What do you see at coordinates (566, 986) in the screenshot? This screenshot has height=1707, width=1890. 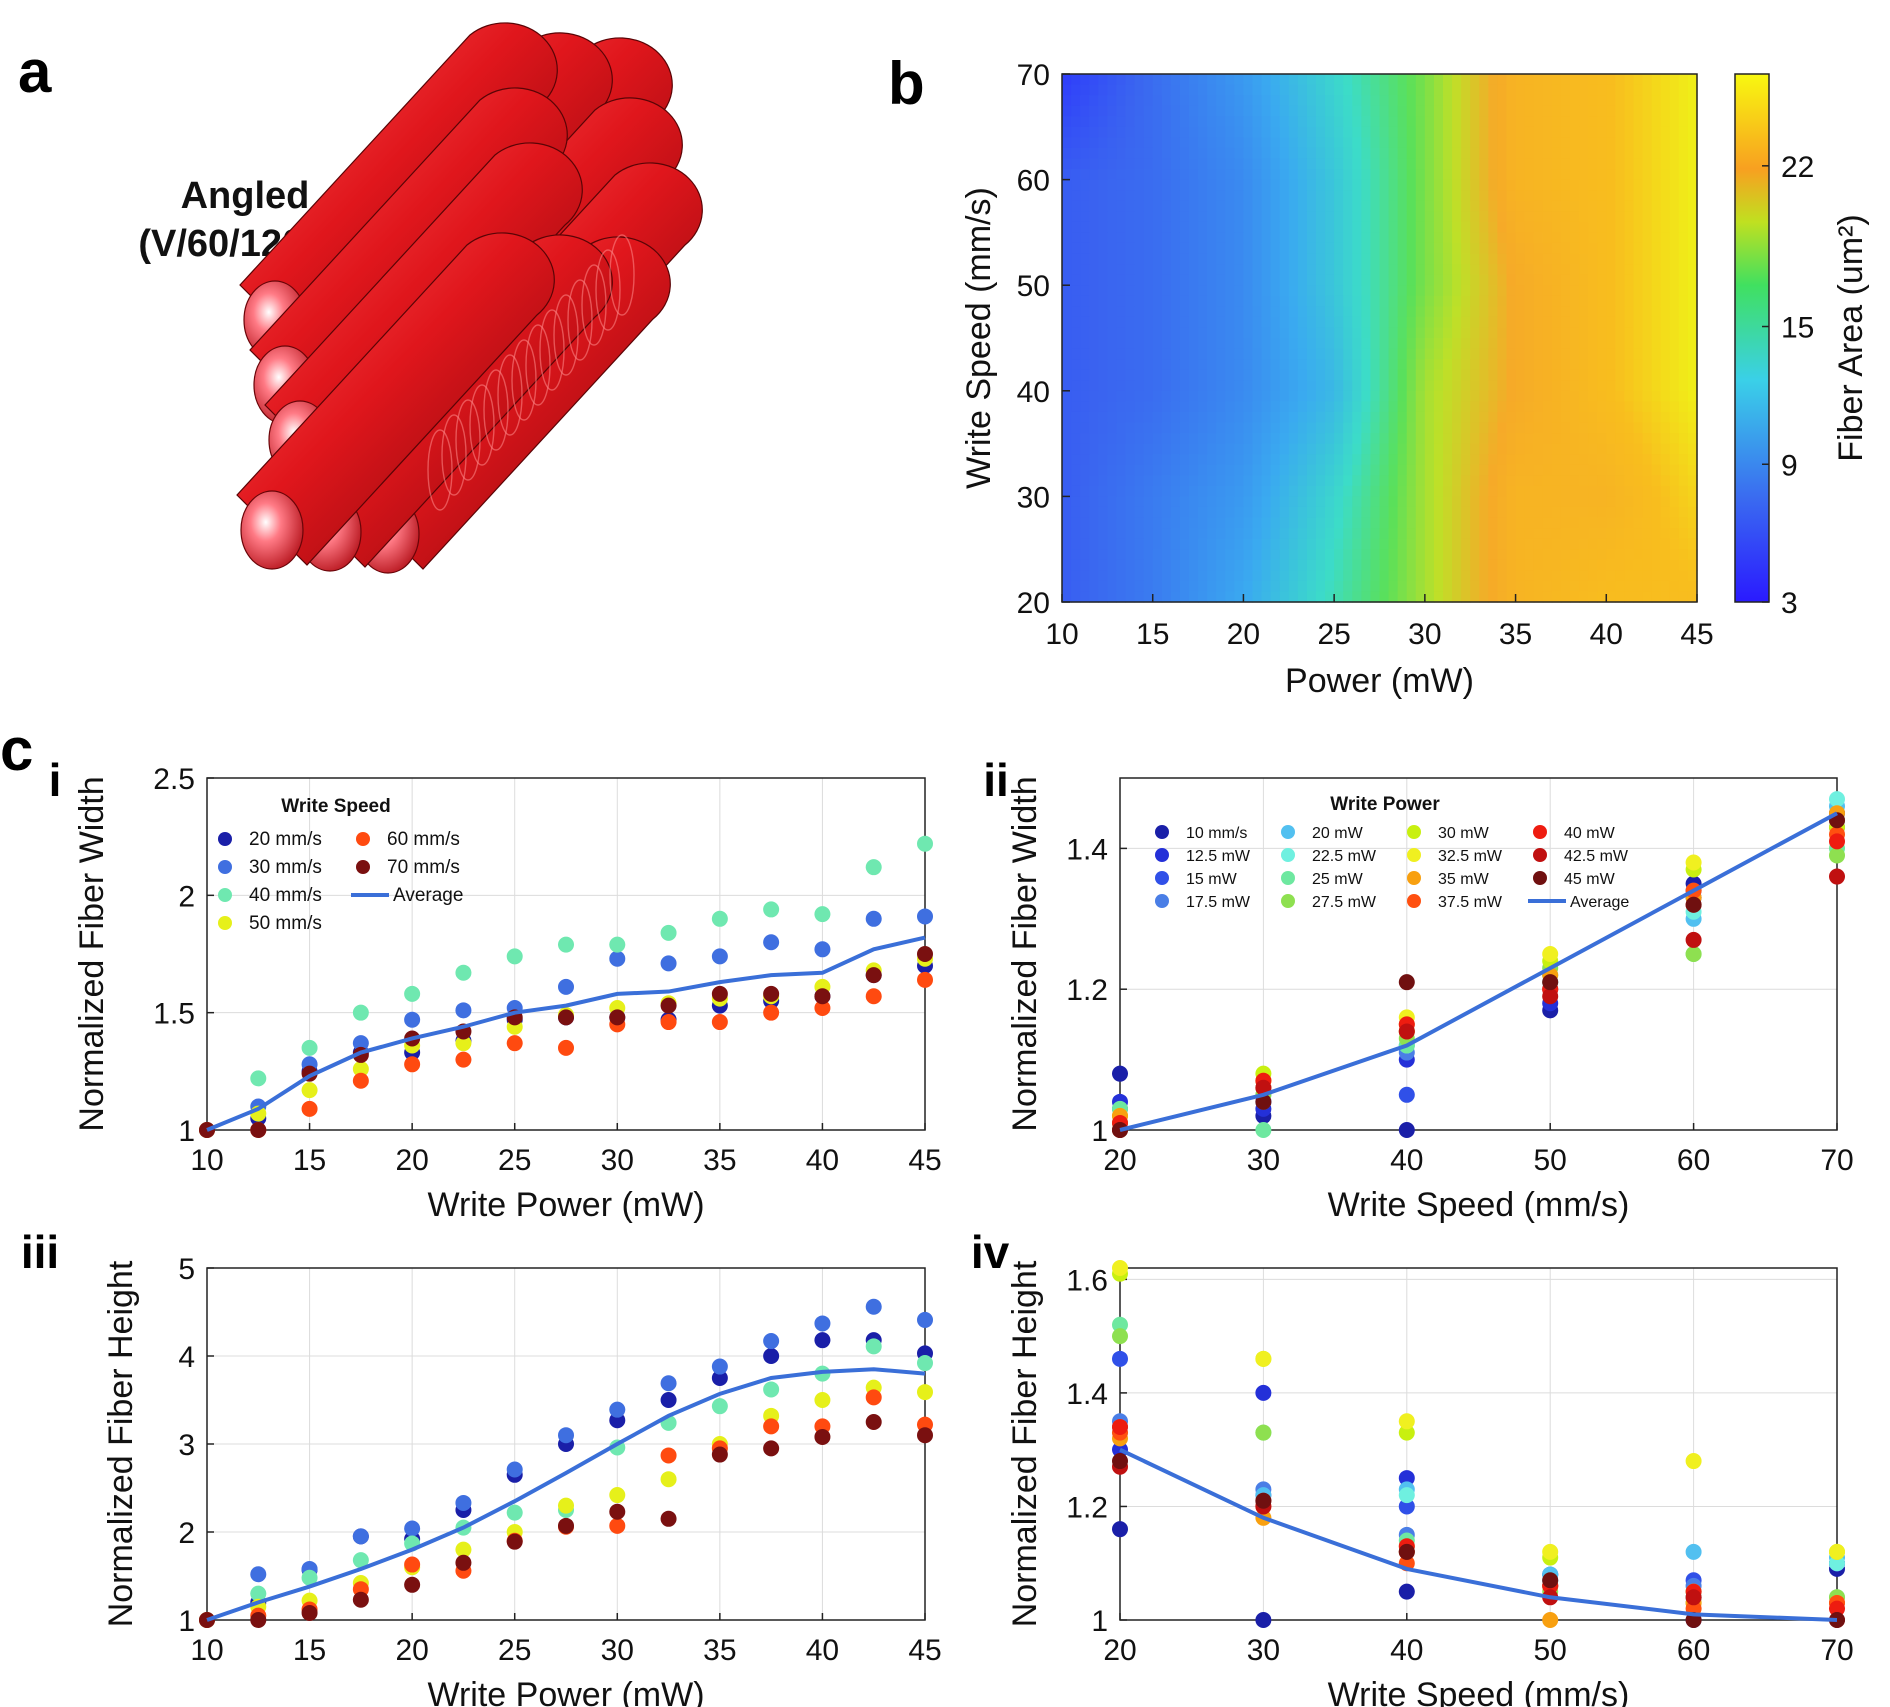 I see `data-points` at bounding box center [566, 986].